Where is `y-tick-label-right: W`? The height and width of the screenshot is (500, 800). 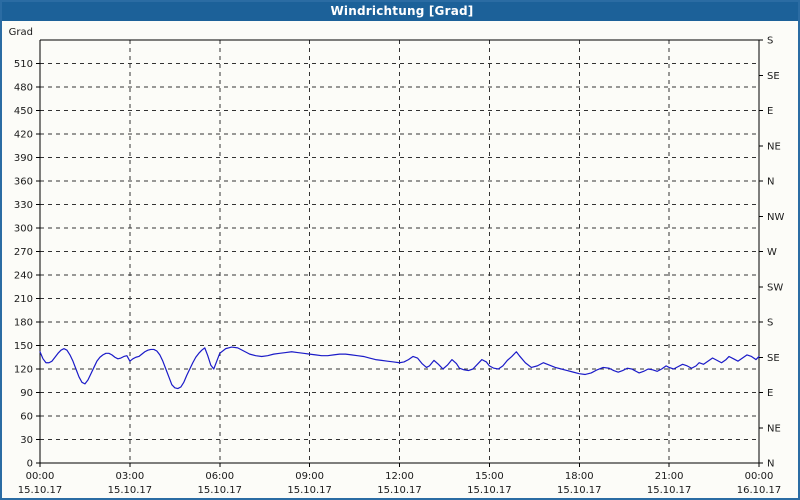 y-tick-label-right: W is located at coordinates (772, 252).